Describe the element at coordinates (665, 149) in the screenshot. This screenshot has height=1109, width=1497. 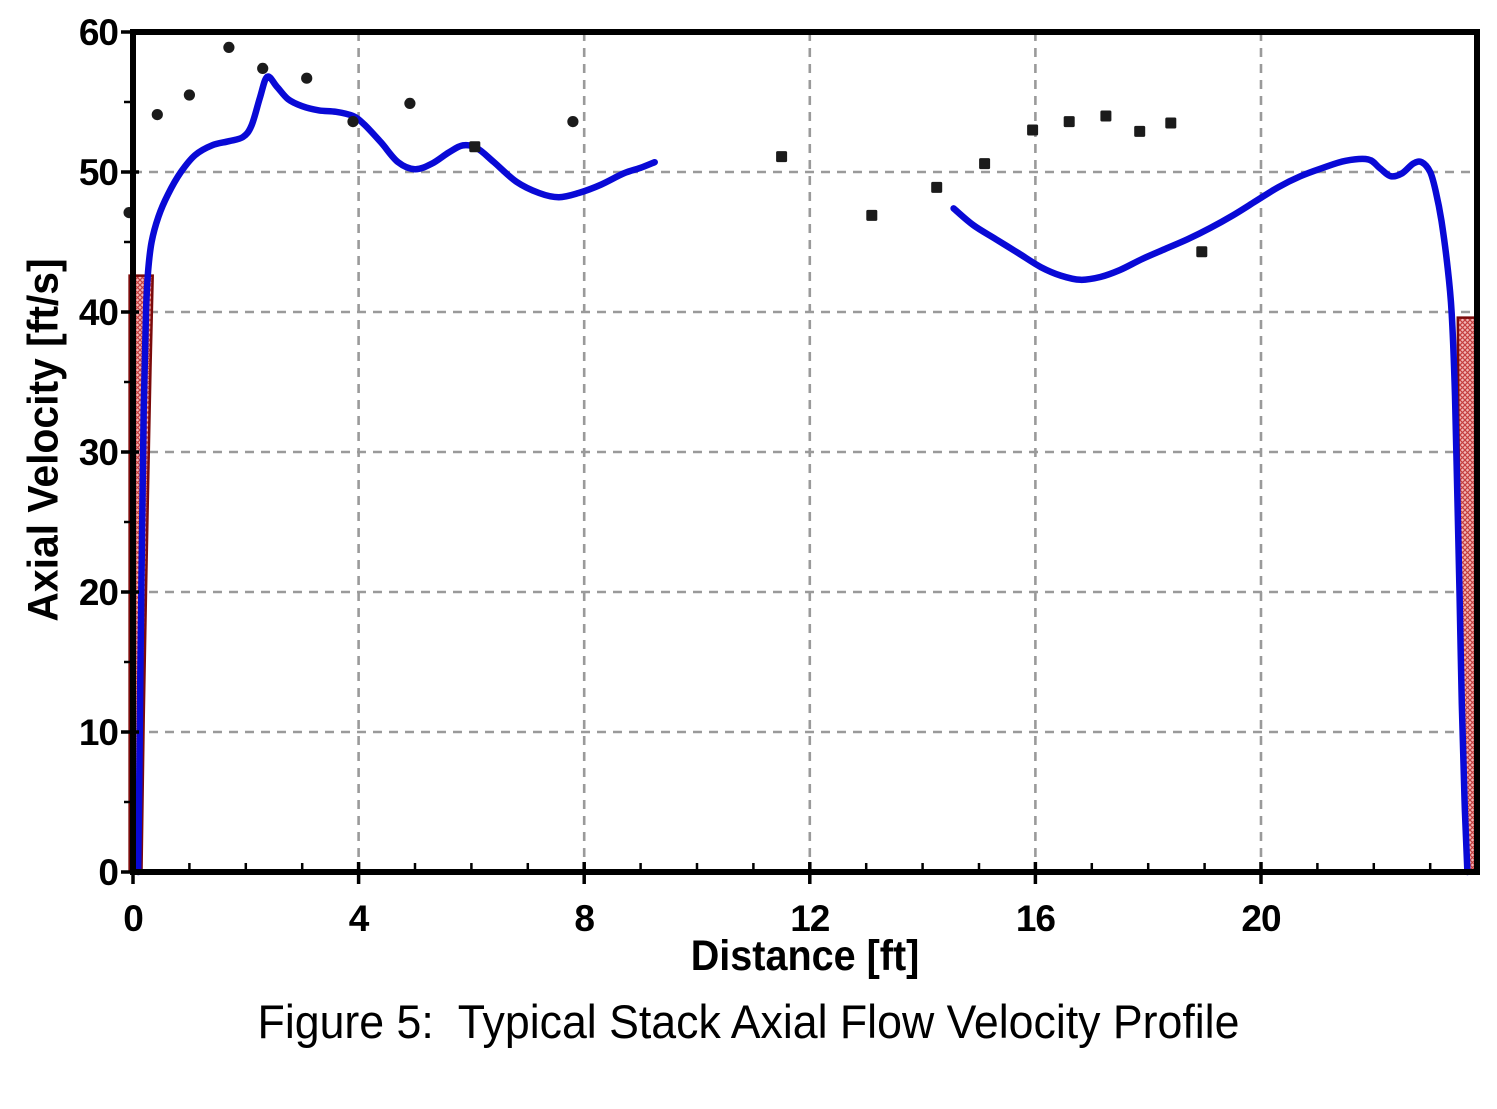
I see `measurement-markers` at that location.